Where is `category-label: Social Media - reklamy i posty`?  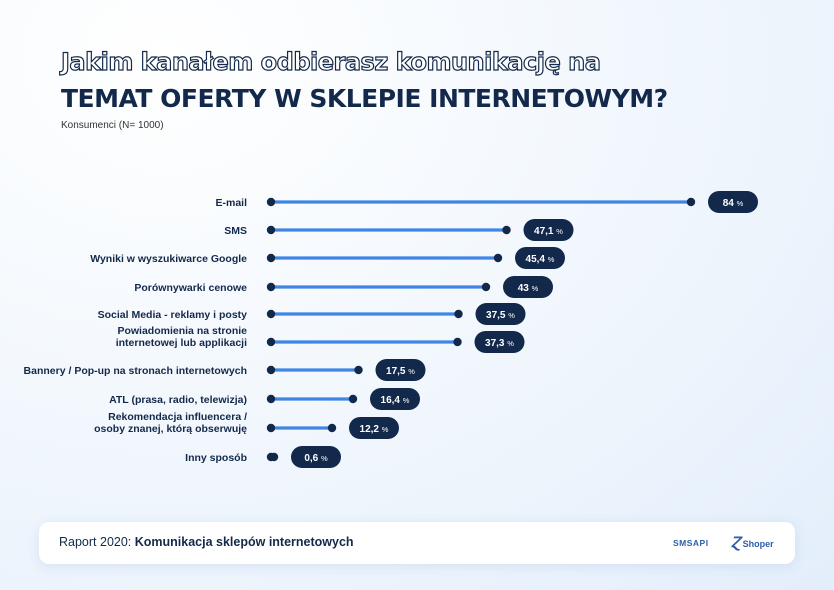
category-label: Social Media - reklamy i posty is located at coordinates (173, 315).